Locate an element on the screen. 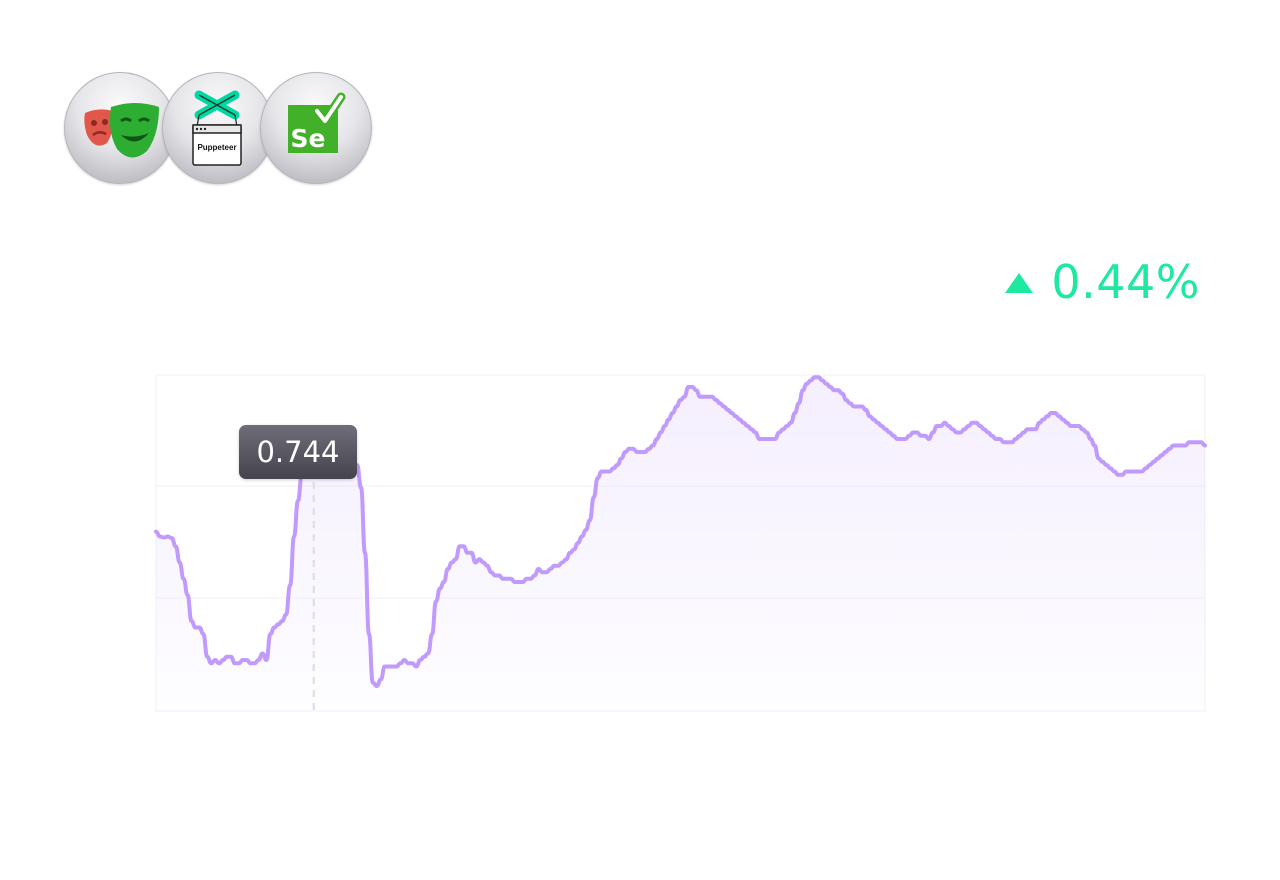 This screenshot has width=1280, height=880. playwright-logo is located at coordinates (120, 128).